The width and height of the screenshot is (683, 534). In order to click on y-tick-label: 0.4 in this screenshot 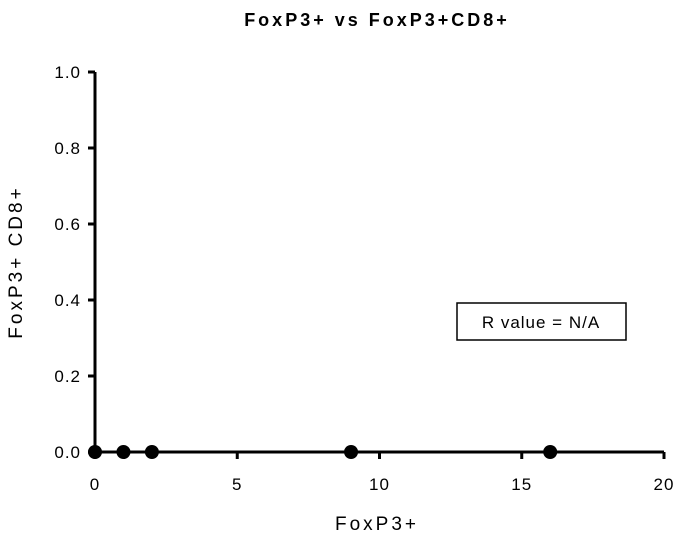, I will do `click(67, 300)`.